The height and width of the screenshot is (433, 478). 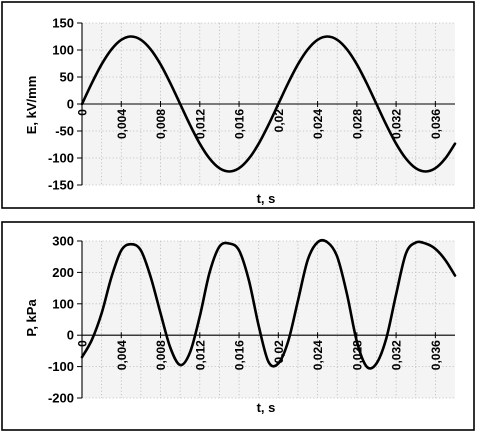 I want to click on e-field-x-tick-label: 0, so click(x=83, y=112).